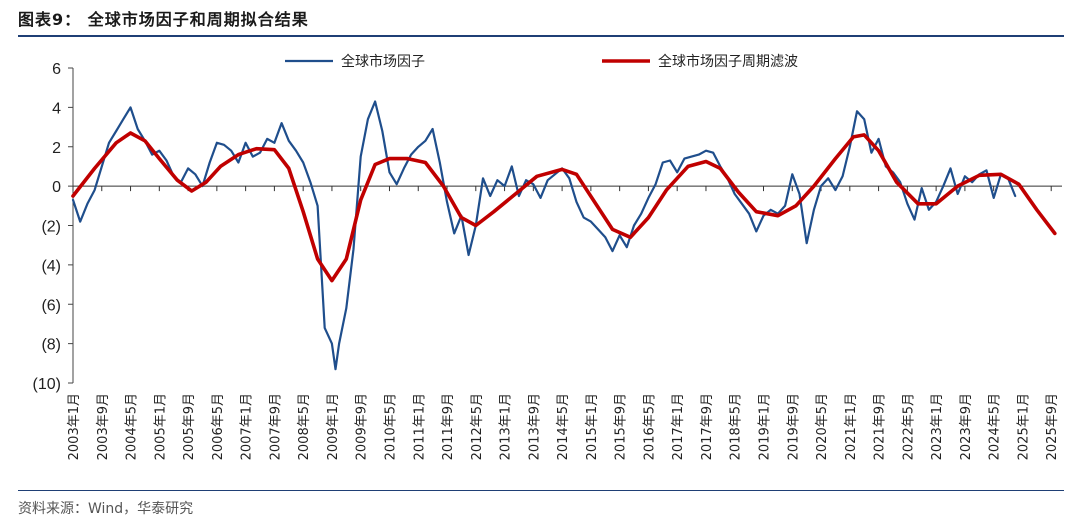 The width and height of the screenshot is (1080, 527). I want to click on x-tick-label: 2015年1月, so click(592, 426).